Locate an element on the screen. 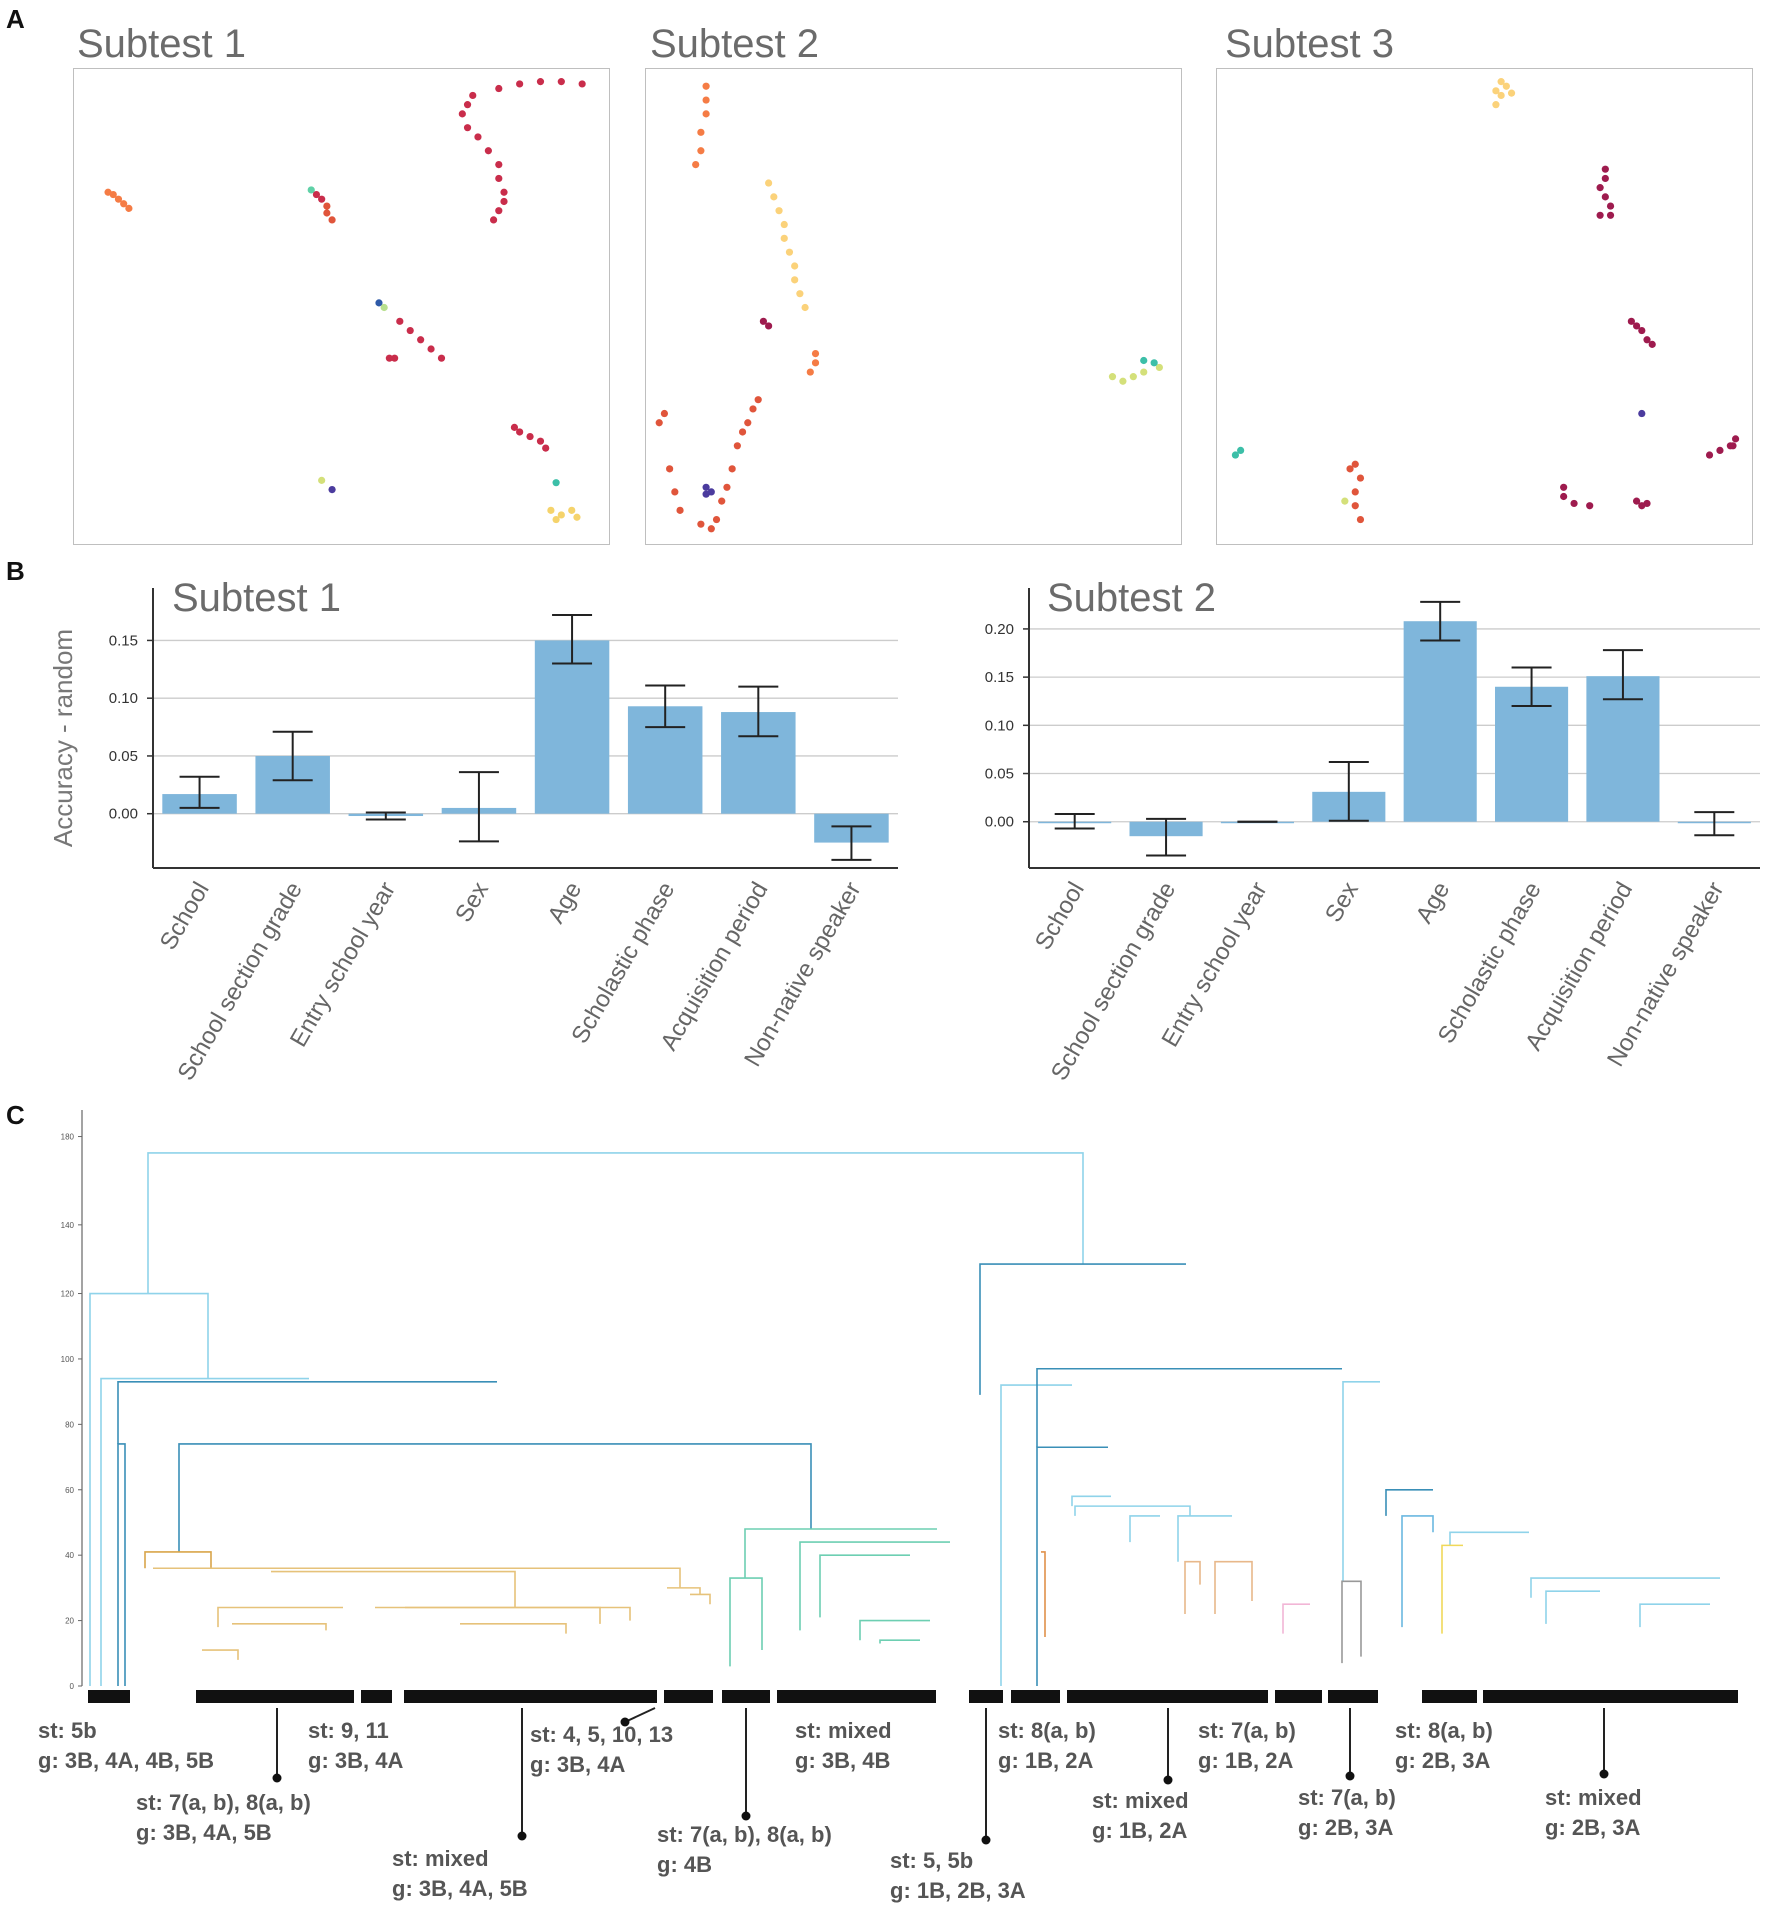  dendro-ytick-label: 100 is located at coordinates (68, 1359).